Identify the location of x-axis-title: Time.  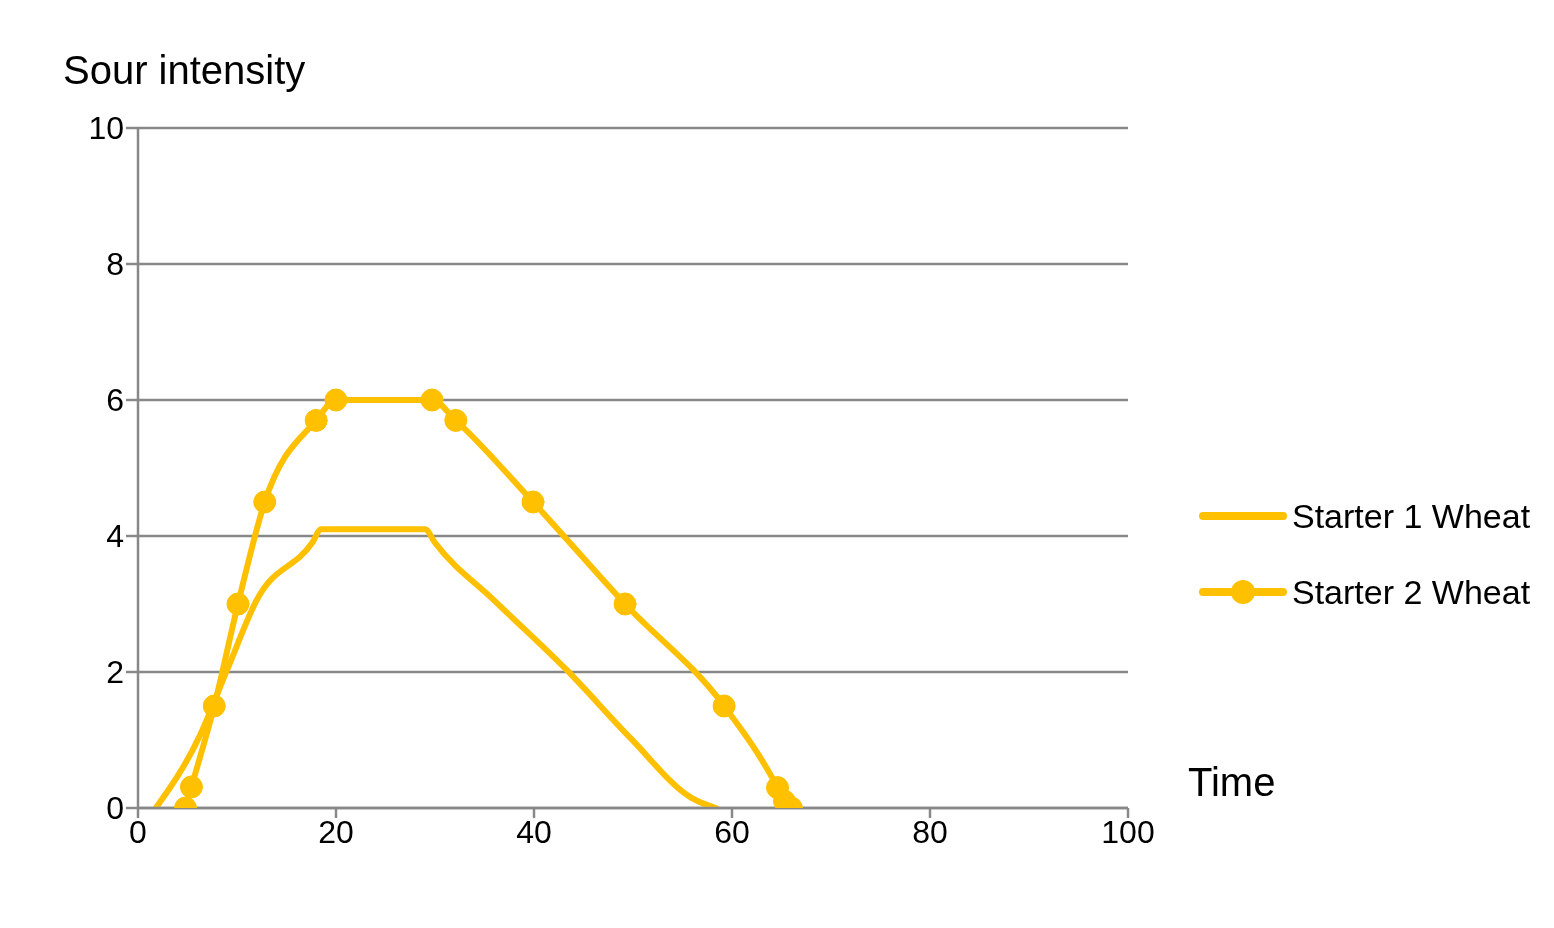
(1232, 782).